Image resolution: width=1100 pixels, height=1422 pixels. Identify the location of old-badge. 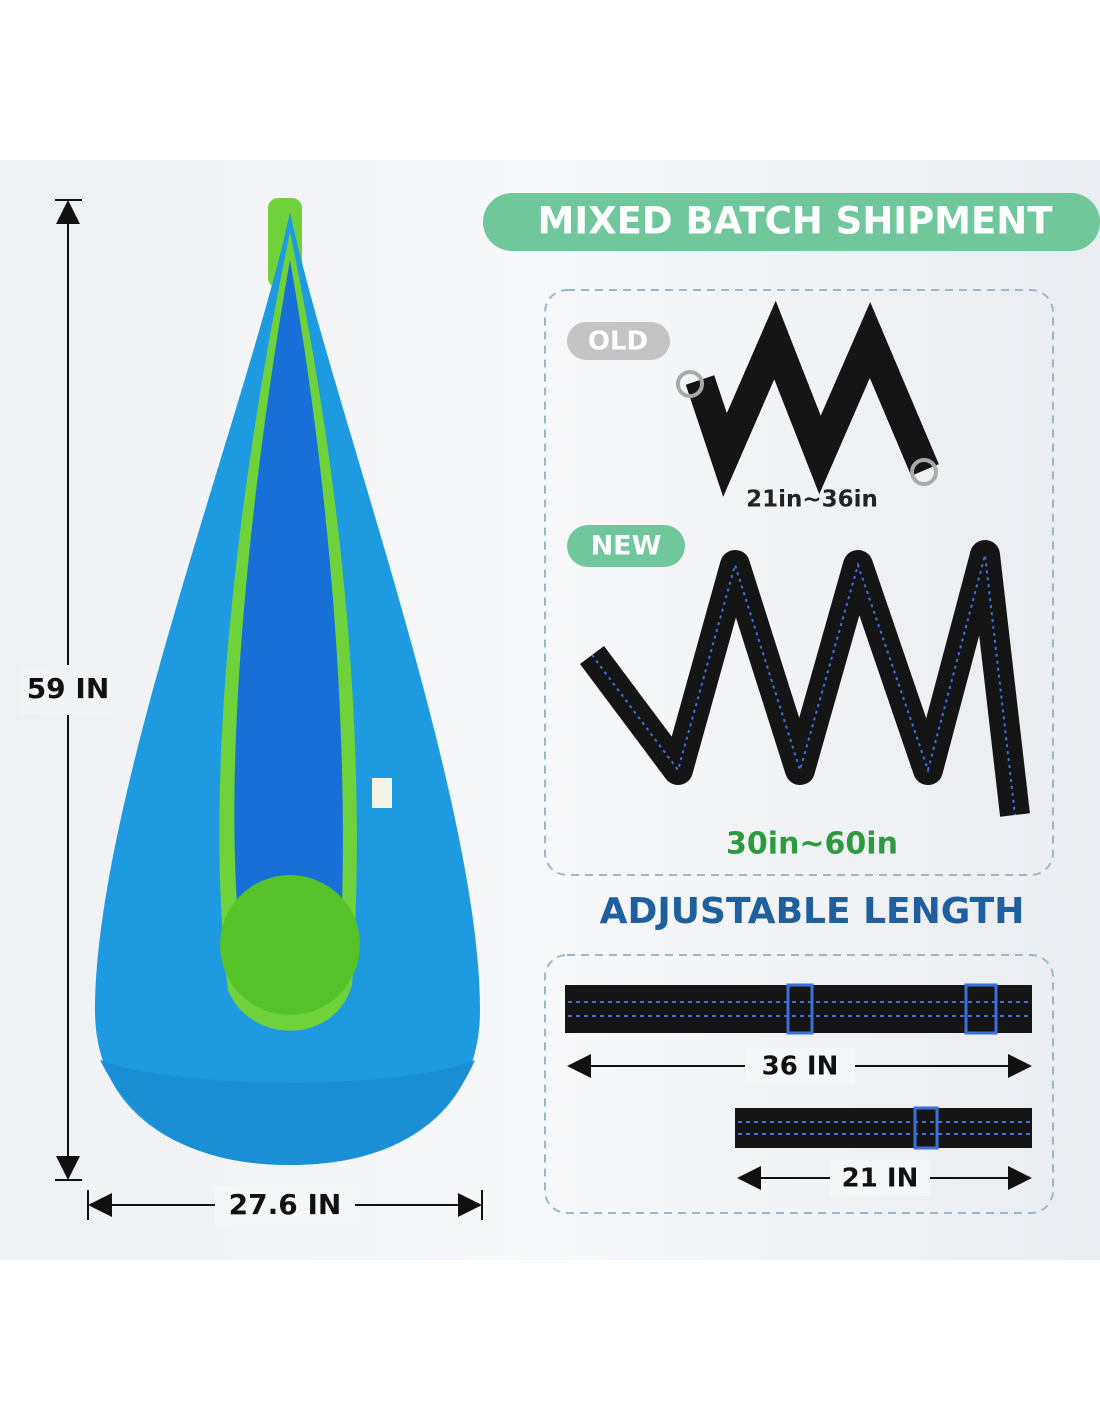
(618, 341).